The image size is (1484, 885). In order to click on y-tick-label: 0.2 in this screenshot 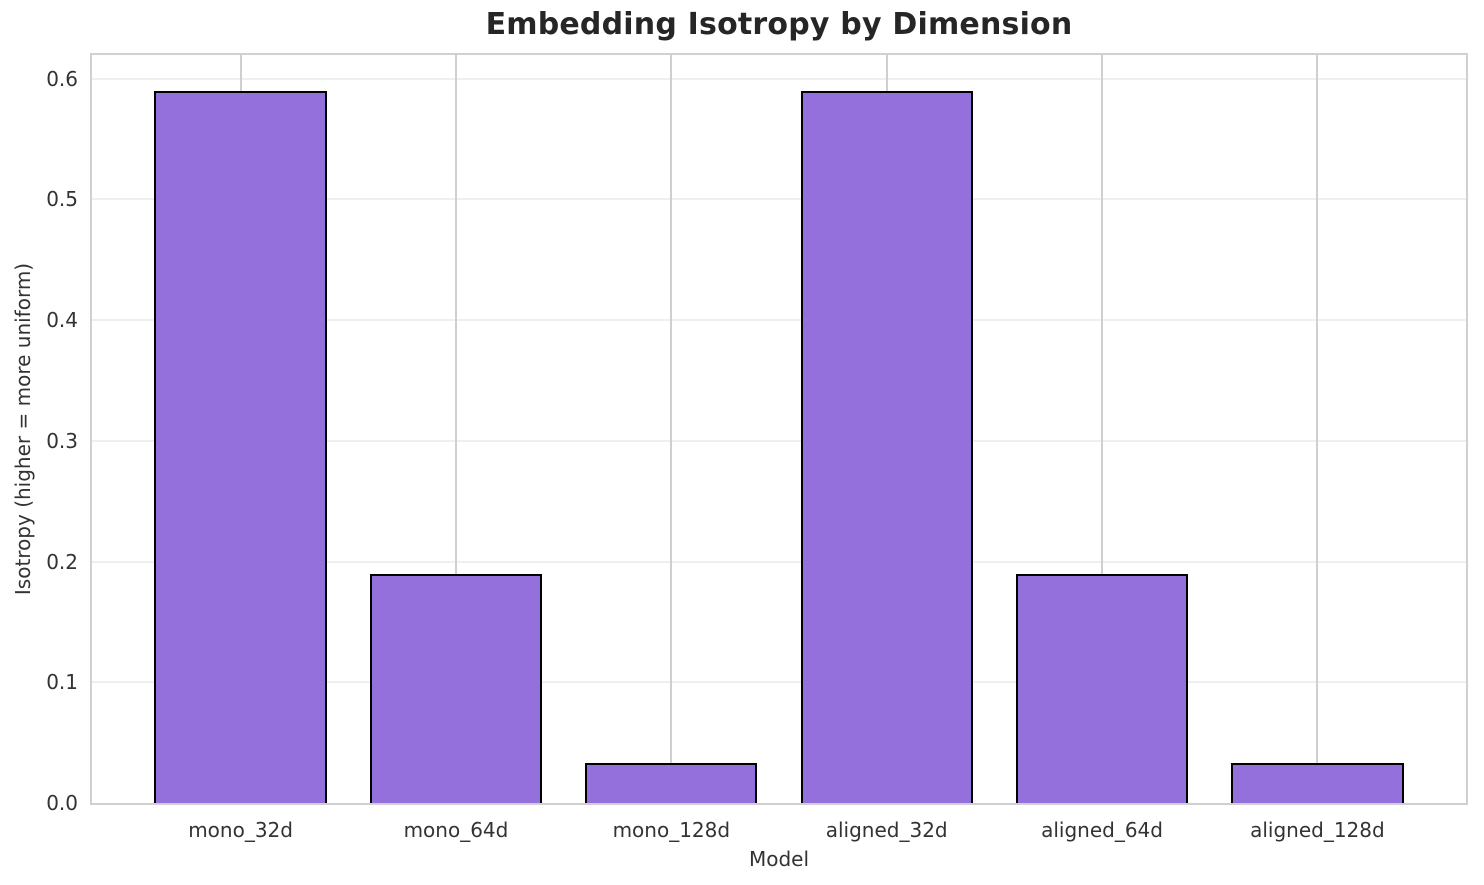, I will do `click(62, 561)`.